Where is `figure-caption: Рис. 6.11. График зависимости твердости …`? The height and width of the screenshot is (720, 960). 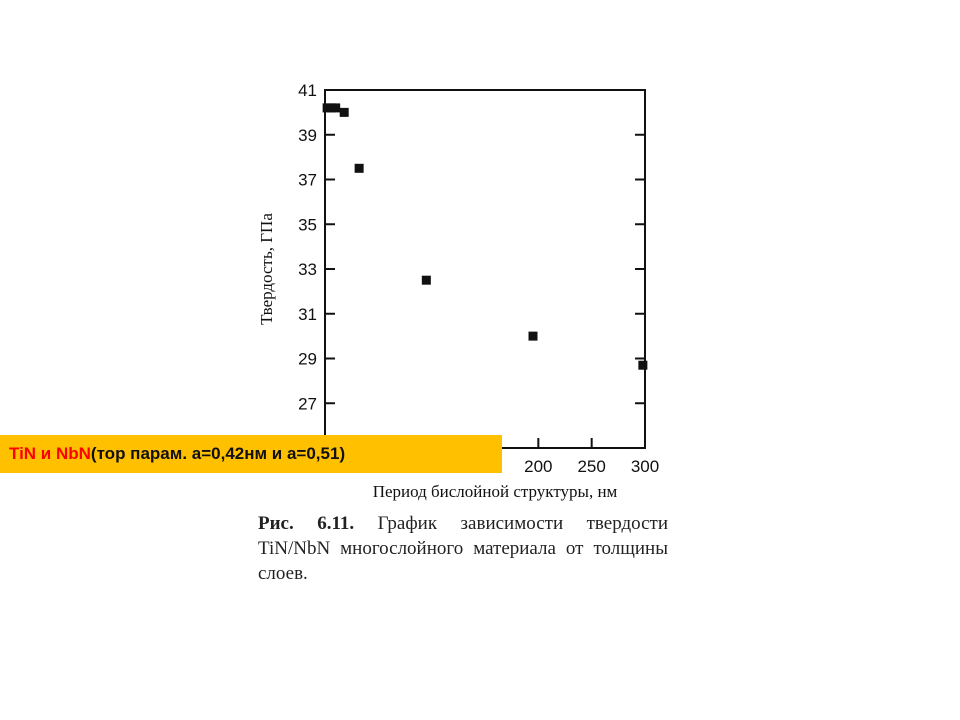 figure-caption: Рис. 6.11. График зависимости твердости … is located at coordinates (463, 548).